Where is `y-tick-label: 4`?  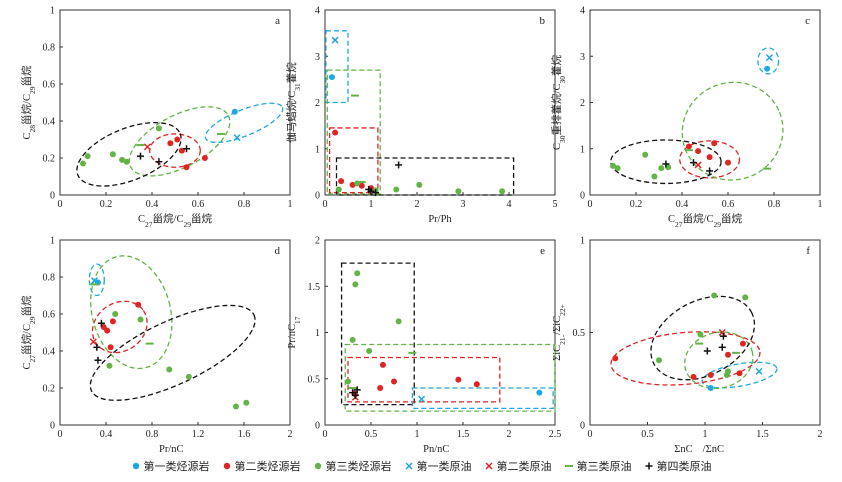
y-tick-label: 4 is located at coordinates (582, 11).